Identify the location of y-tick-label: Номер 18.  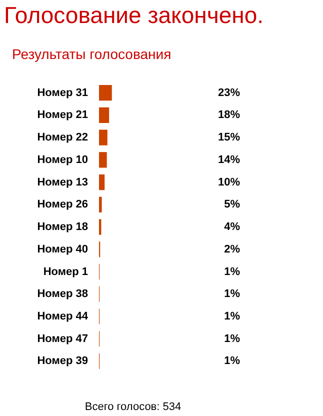
(62, 227).